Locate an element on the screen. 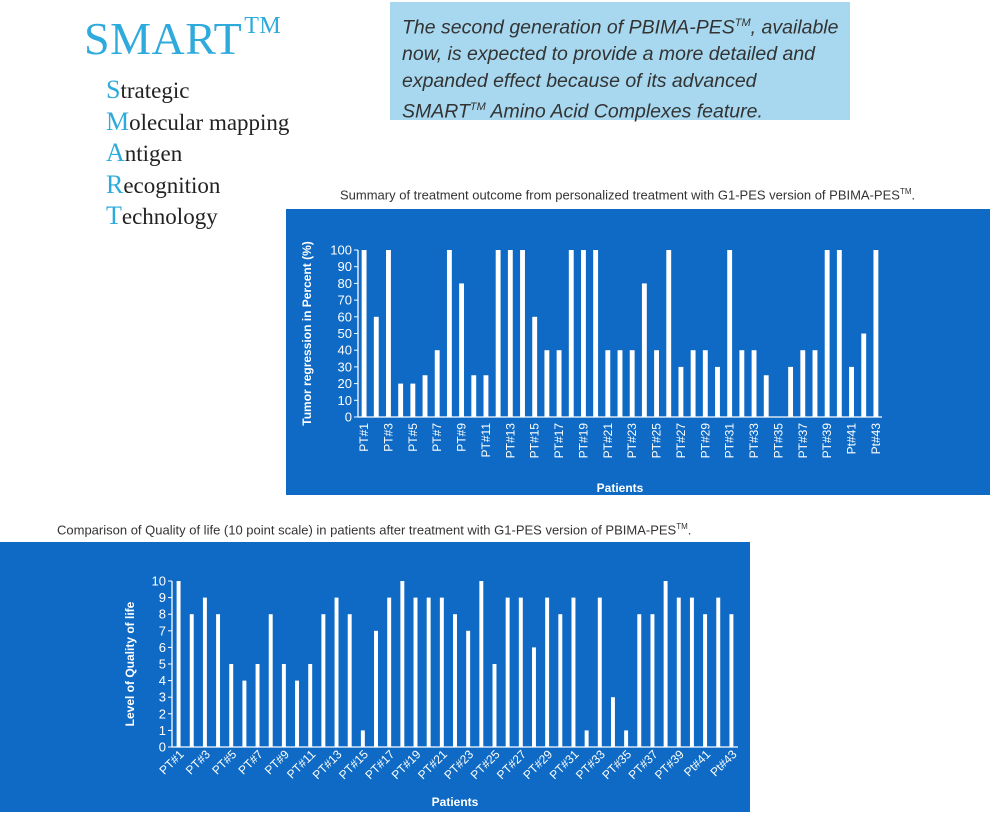  chart1-y-tick-label: 60 is located at coordinates (345, 316).